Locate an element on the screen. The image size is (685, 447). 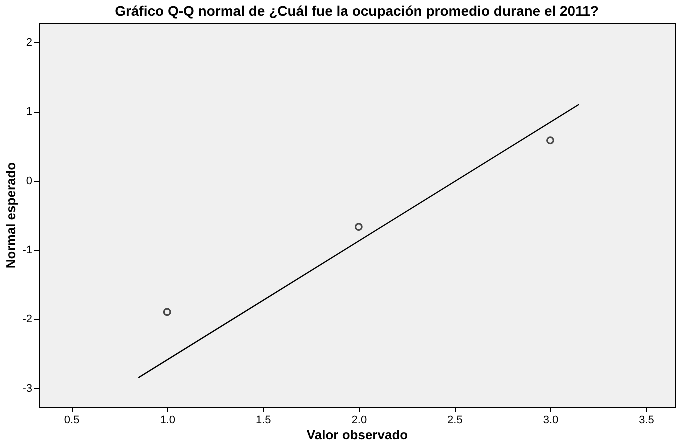
y-tick-label: 0 is located at coordinates (29, 181).